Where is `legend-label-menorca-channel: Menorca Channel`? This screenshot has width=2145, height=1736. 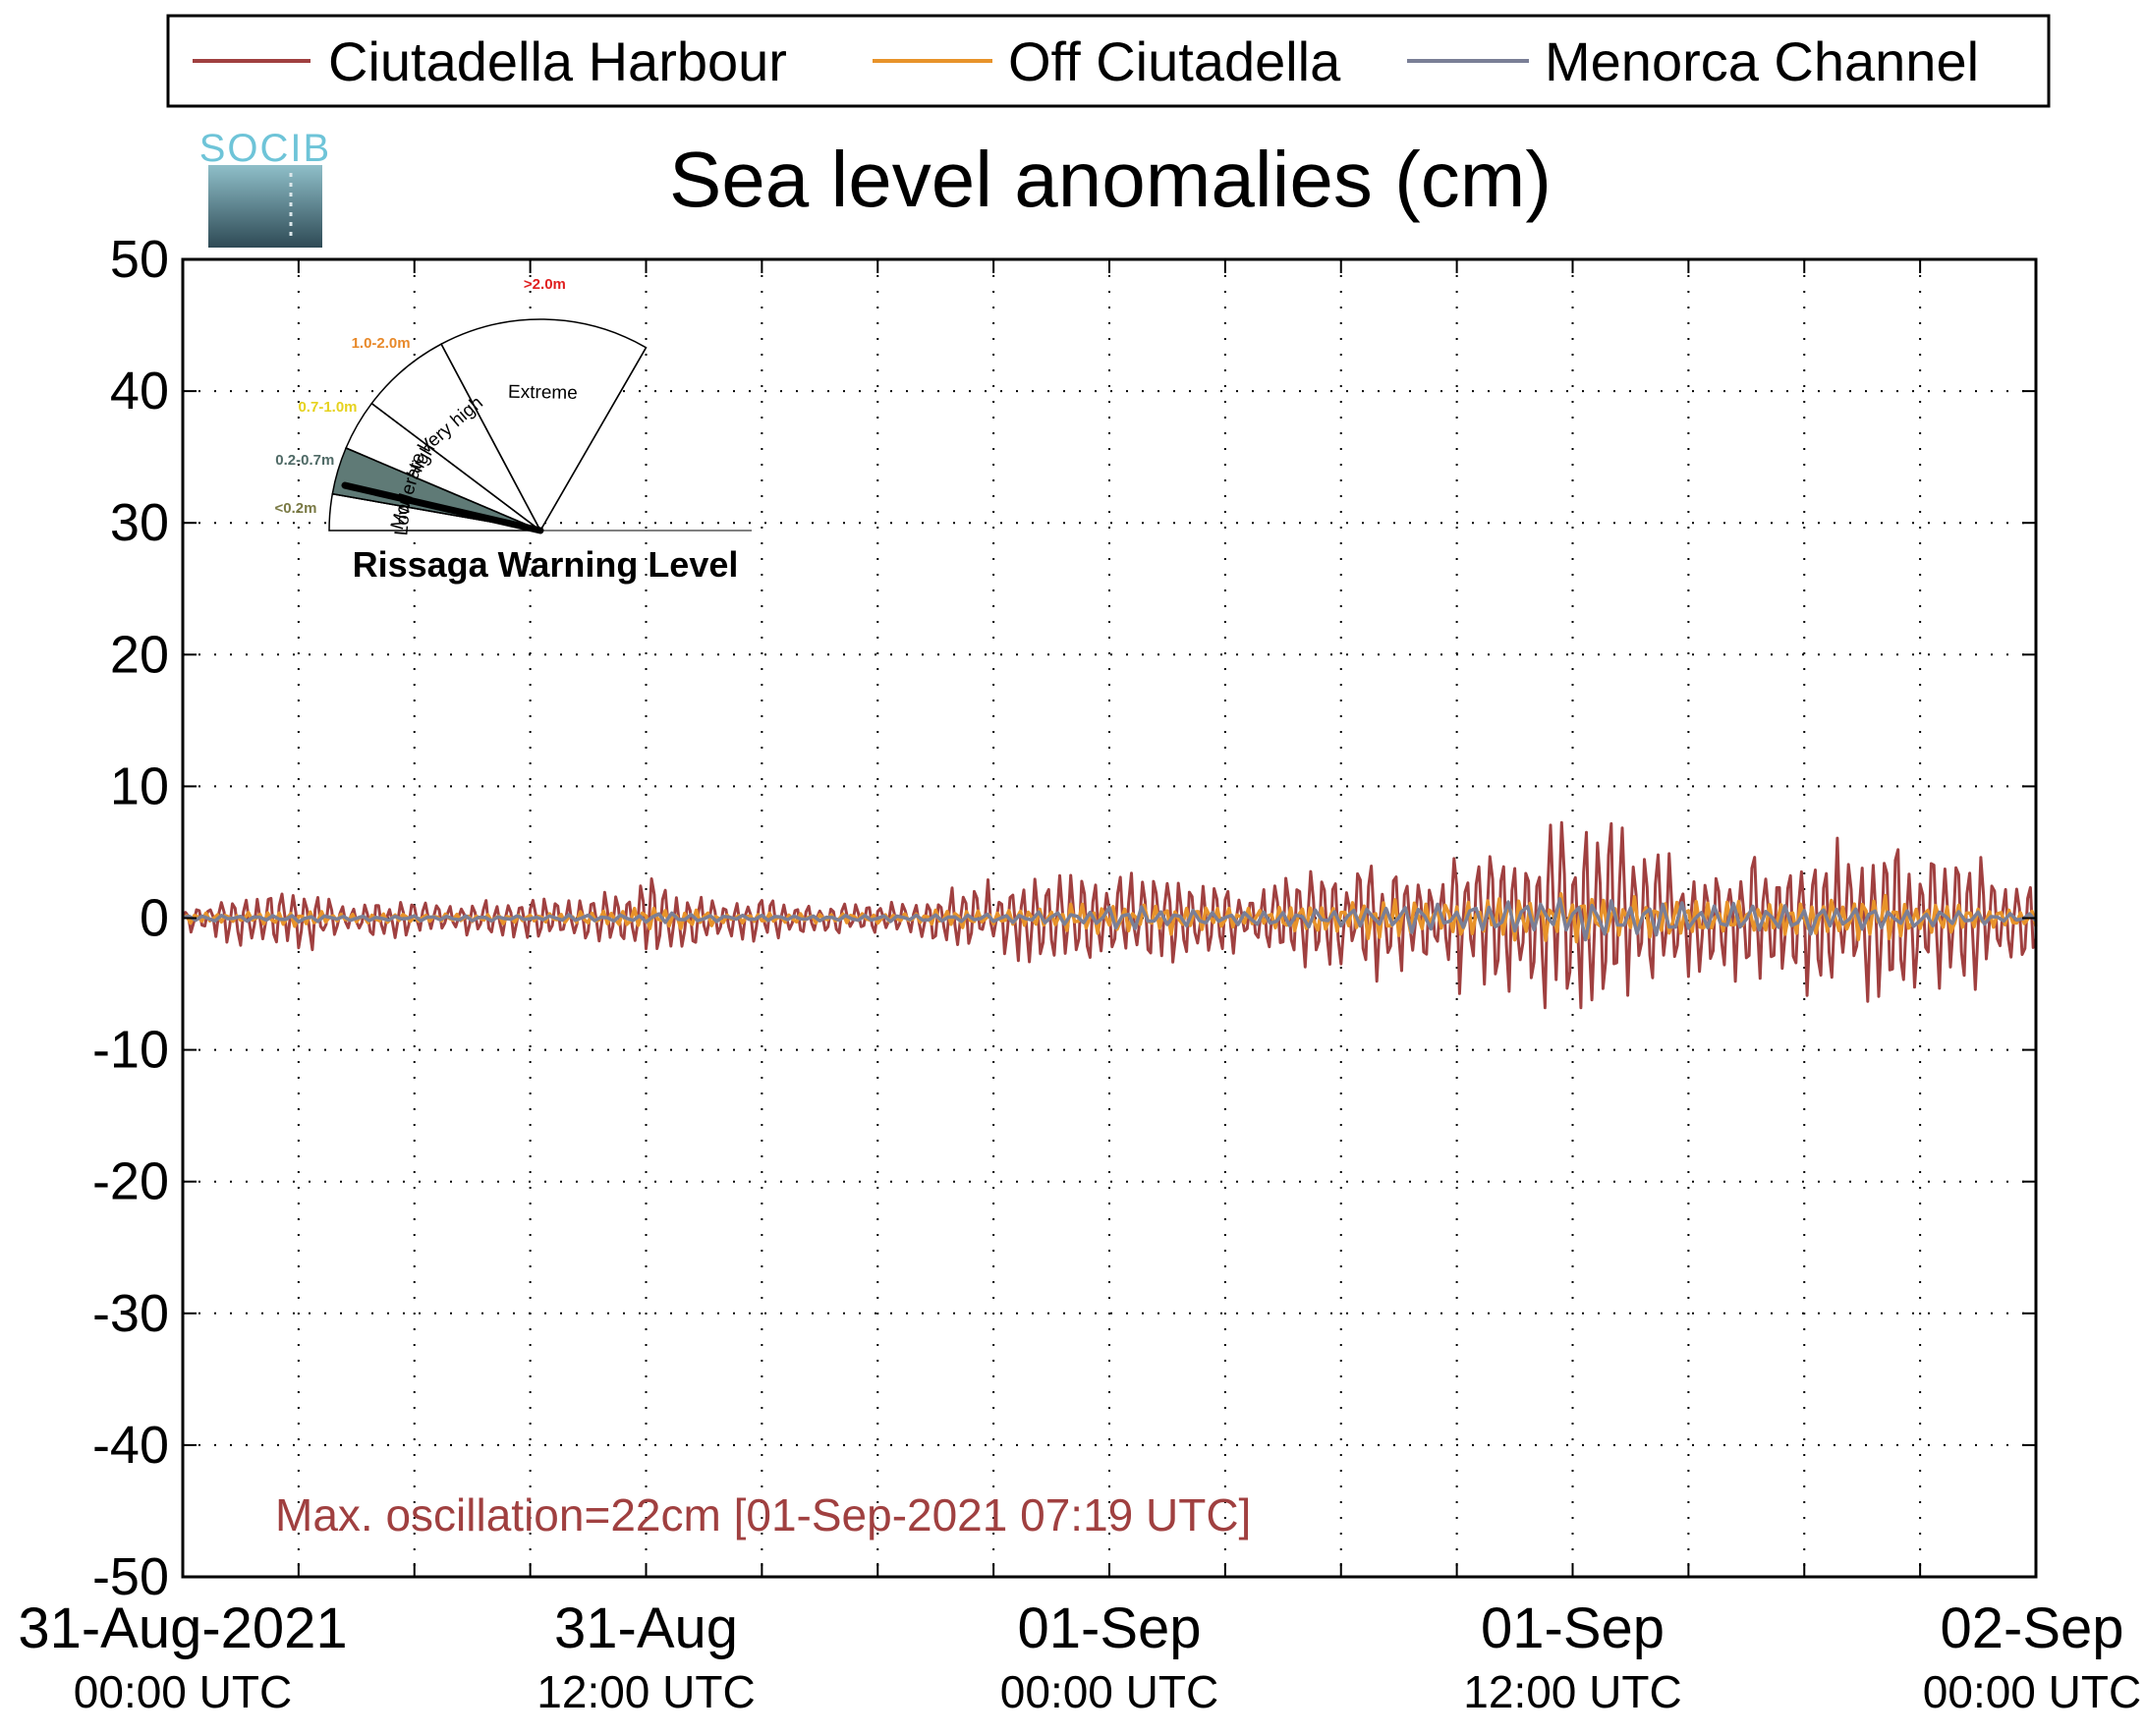 legend-label-menorca-channel: Menorca Channel is located at coordinates (1762, 61).